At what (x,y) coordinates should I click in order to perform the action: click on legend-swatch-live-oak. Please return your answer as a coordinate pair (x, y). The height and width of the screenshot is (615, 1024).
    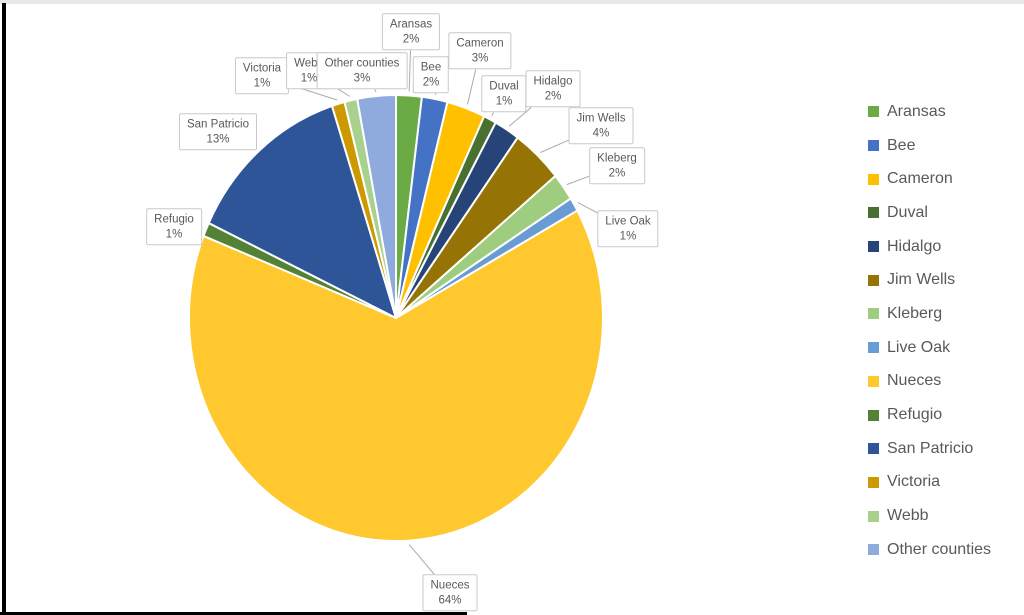
    Looking at the image, I should click on (873, 348).